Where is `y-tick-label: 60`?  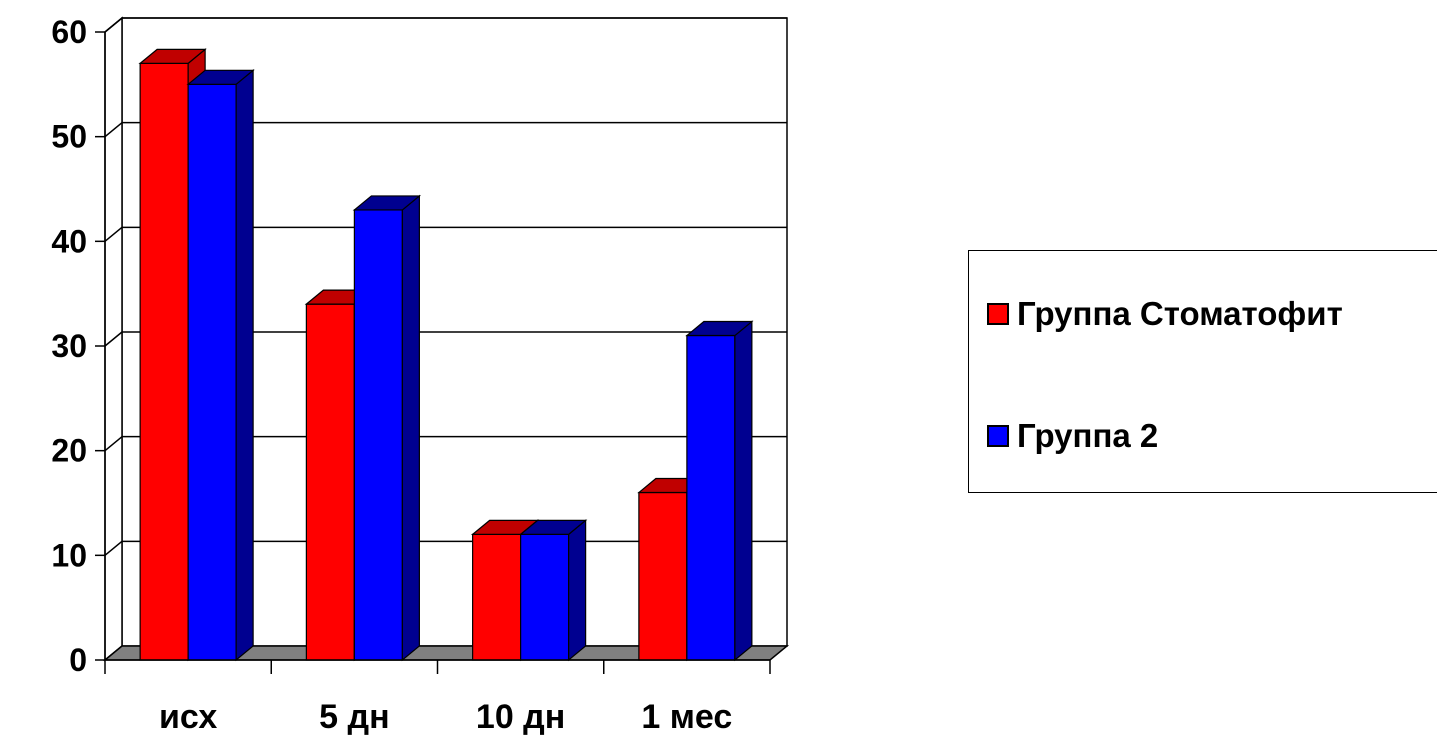 y-tick-label: 60 is located at coordinates (69, 32).